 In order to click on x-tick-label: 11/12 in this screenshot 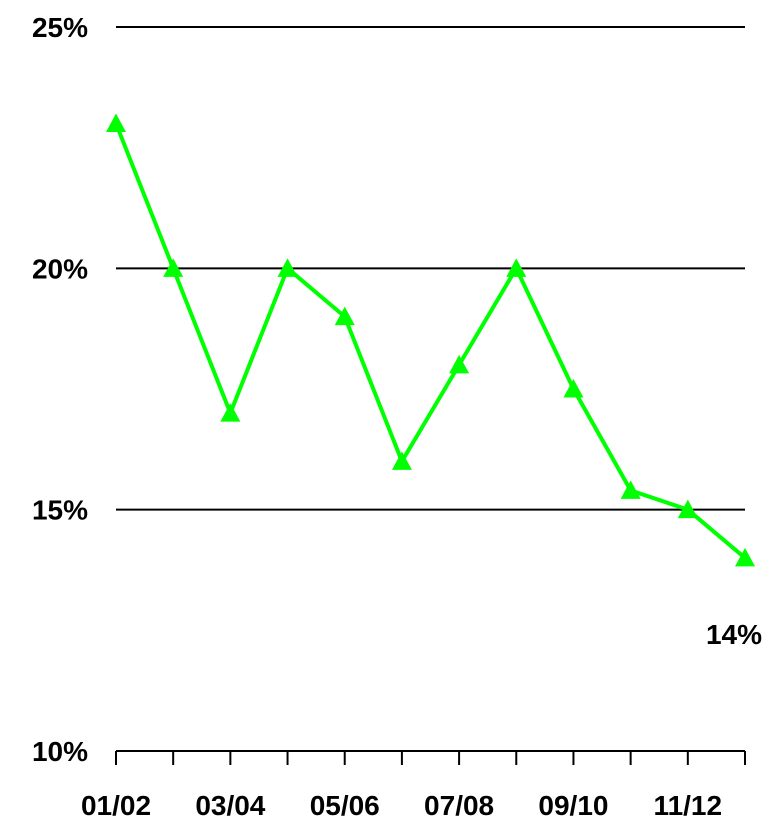, I will do `click(688, 805)`.